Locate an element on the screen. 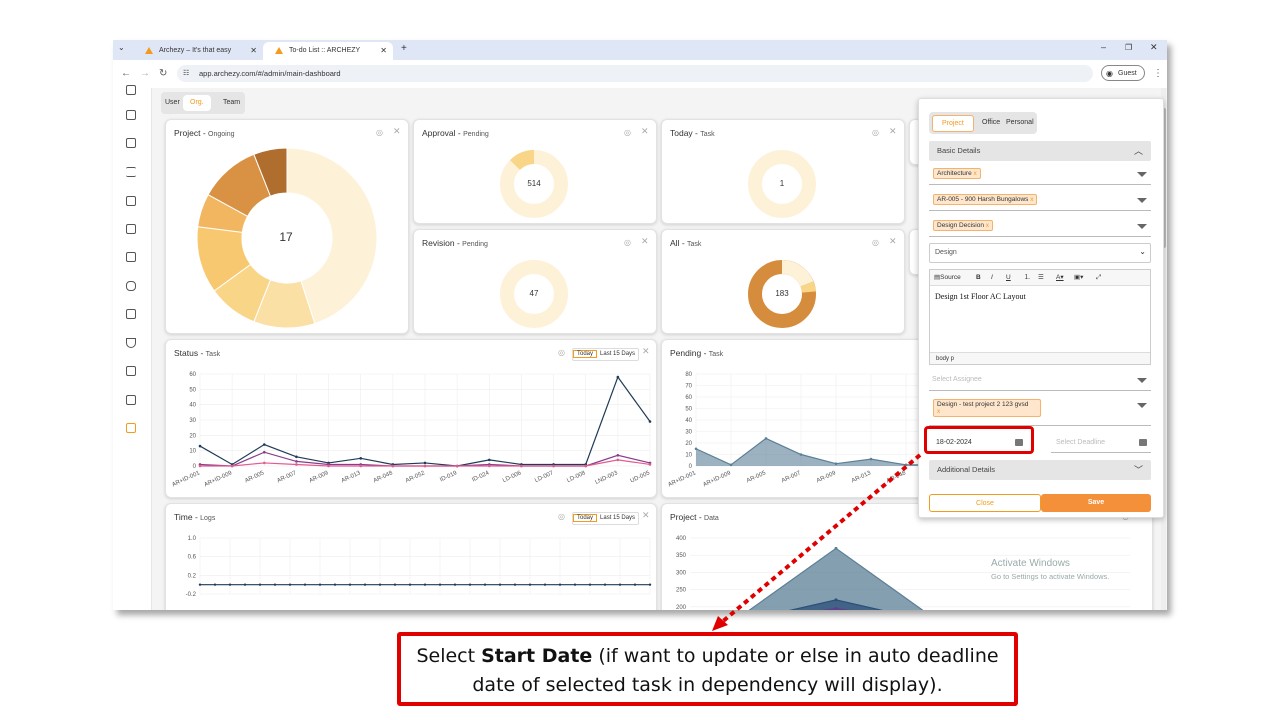  scope-org: Org. is located at coordinates (197, 103).